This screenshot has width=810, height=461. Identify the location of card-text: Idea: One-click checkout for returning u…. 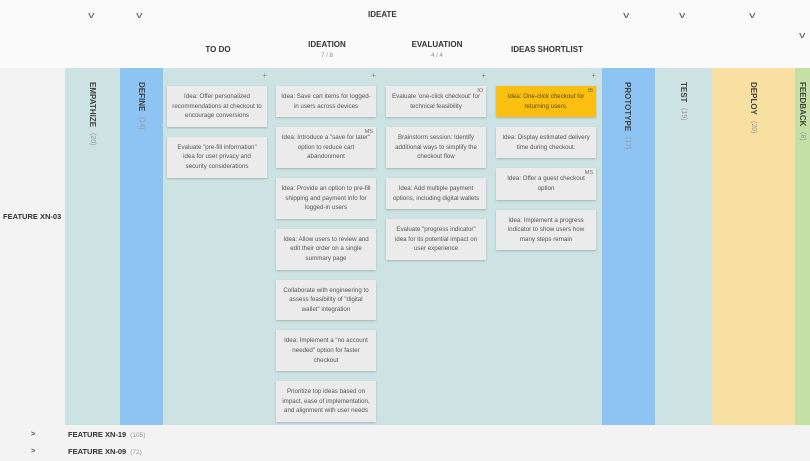
(546, 101).